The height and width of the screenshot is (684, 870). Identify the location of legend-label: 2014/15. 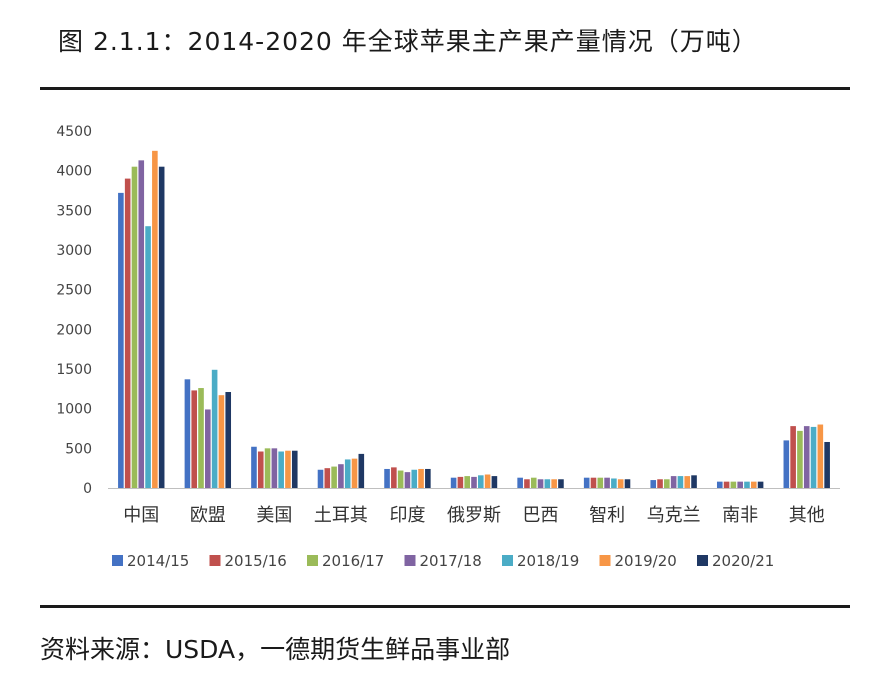
(158, 561).